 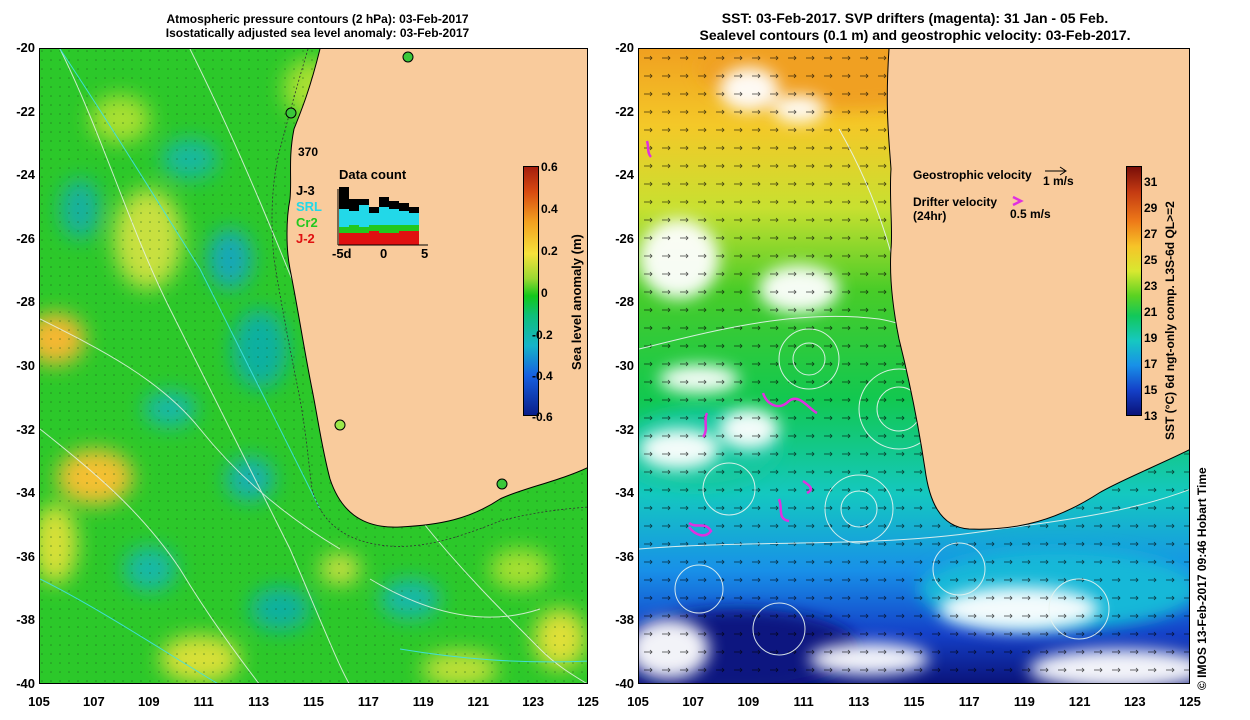 What do you see at coordinates (1170, 320) in the screenshot?
I see `cbar-right-label: SST (°C) 6d ngt-only comp. L3S-6d QL>=2` at bounding box center [1170, 320].